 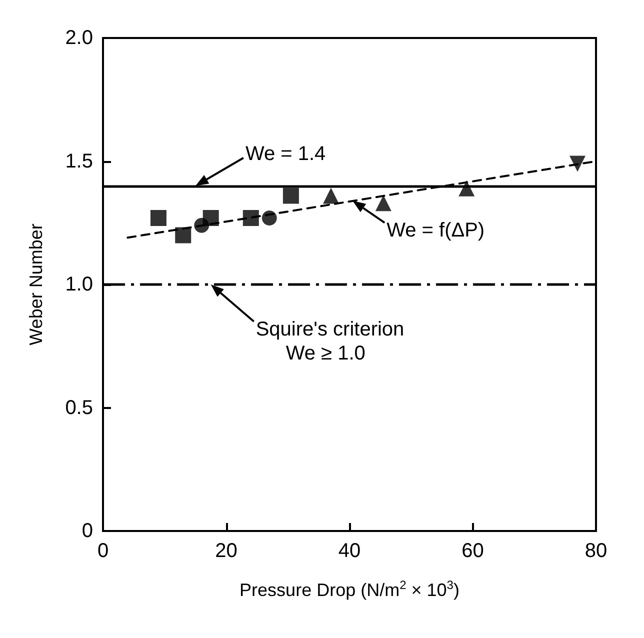 I want to click on annotation: We = 1.4, so click(x=285, y=153).